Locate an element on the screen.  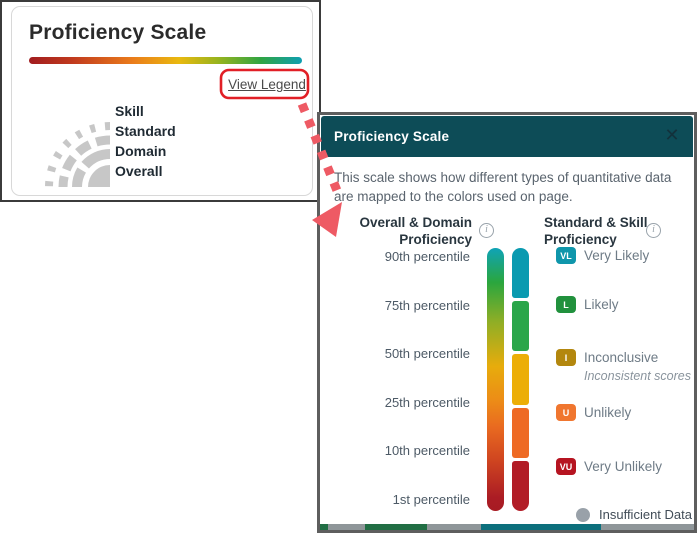
proficiency-gradient-bar is located at coordinates (165, 60).